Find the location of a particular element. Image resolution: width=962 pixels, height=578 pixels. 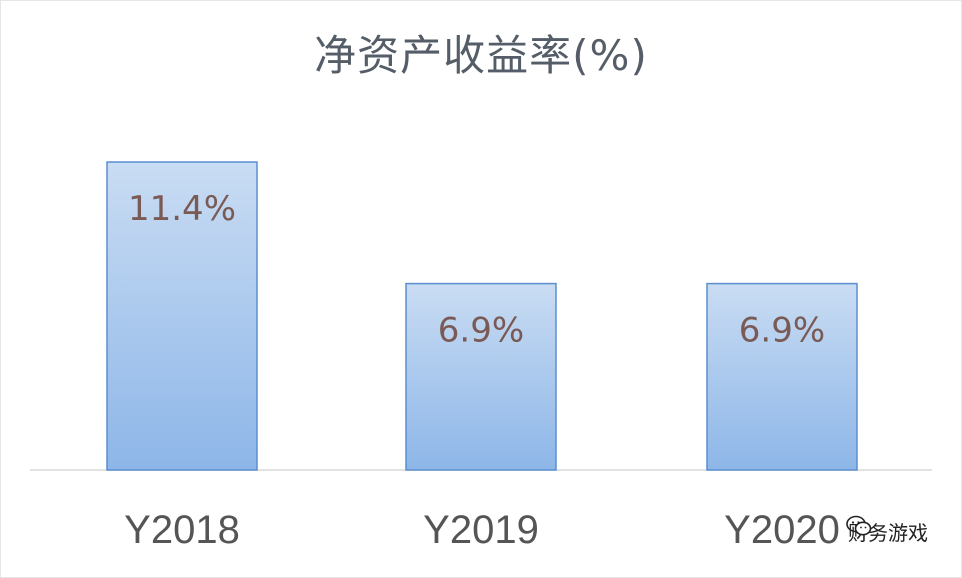

bar-y2018 is located at coordinates (182, 316).